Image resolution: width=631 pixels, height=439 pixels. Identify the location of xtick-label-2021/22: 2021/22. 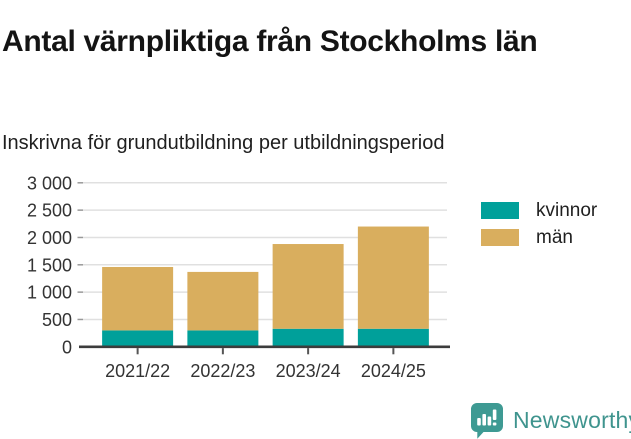
(137, 371).